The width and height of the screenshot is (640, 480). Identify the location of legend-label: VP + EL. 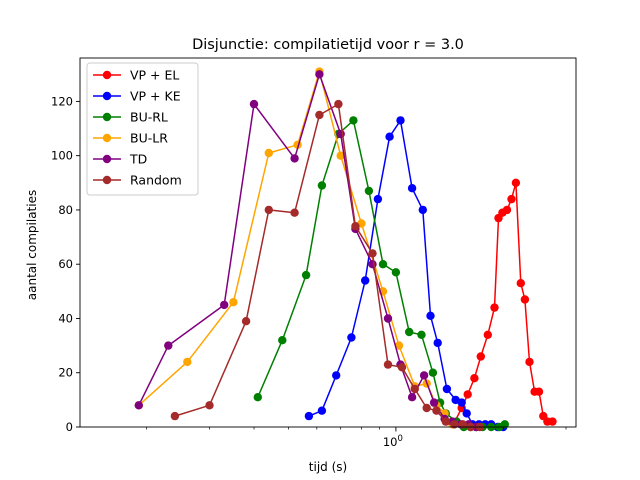
(154, 75).